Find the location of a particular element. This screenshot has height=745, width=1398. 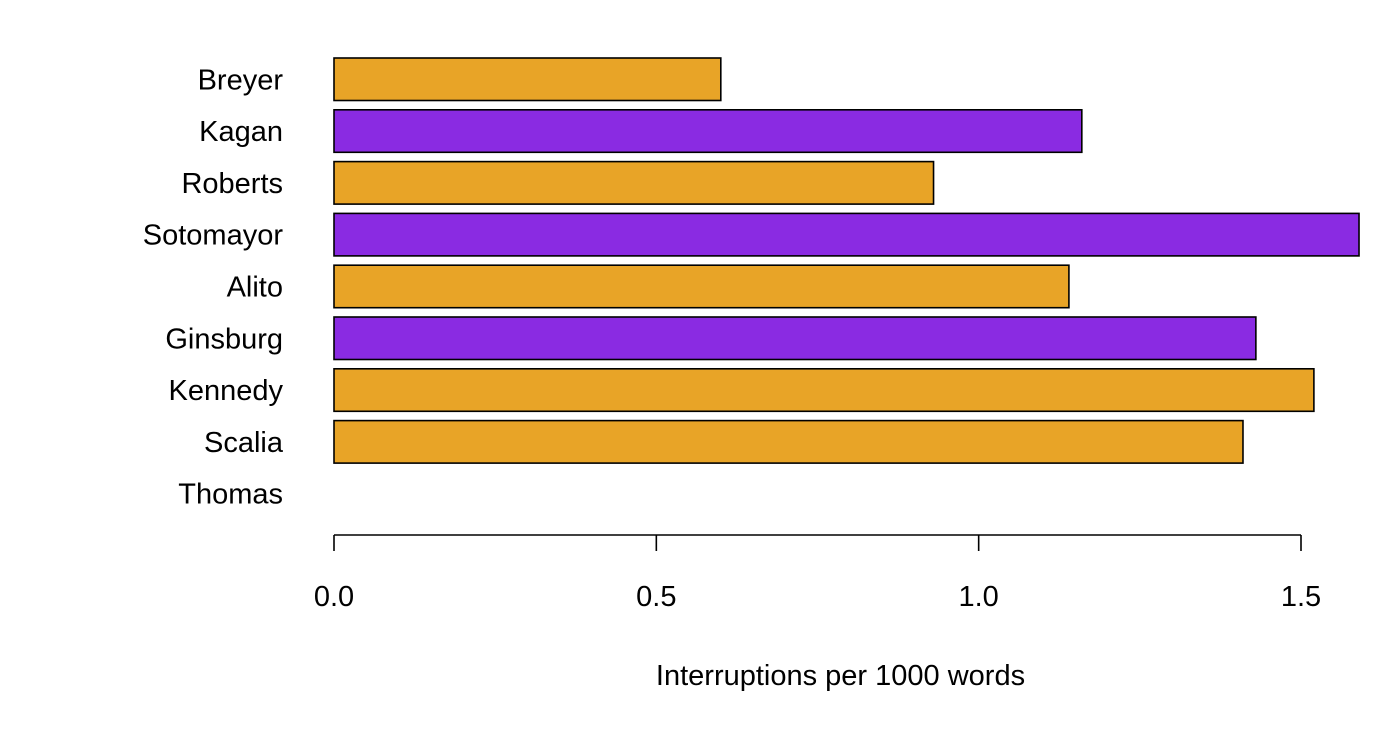

x-tick-label: 1.0 is located at coordinates (979, 597).